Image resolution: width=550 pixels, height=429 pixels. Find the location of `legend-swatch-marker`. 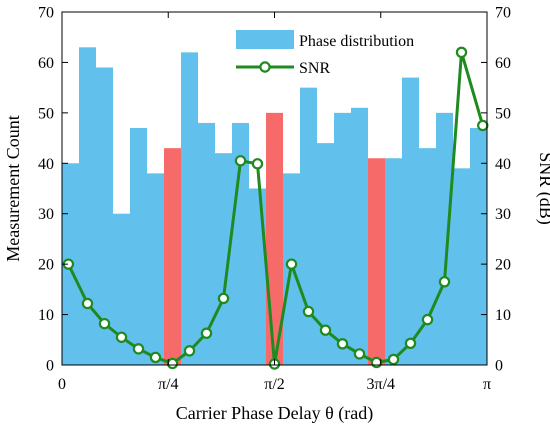

legend-swatch-marker is located at coordinates (265, 67).